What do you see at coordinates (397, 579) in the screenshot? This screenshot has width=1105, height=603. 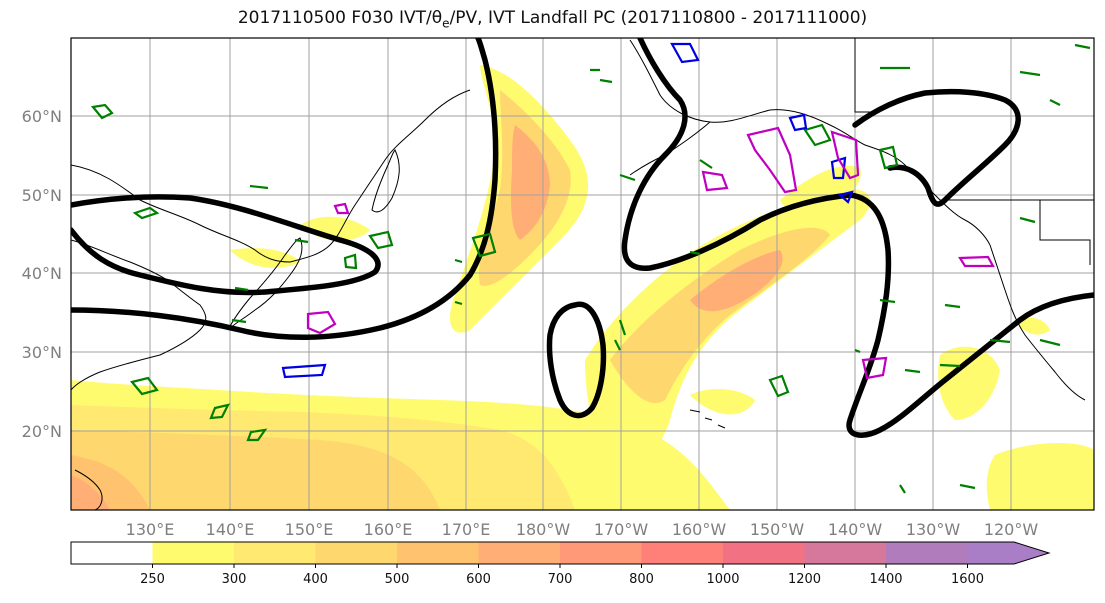 I see `colorbar-label: 500` at bounding box center [397, 579].